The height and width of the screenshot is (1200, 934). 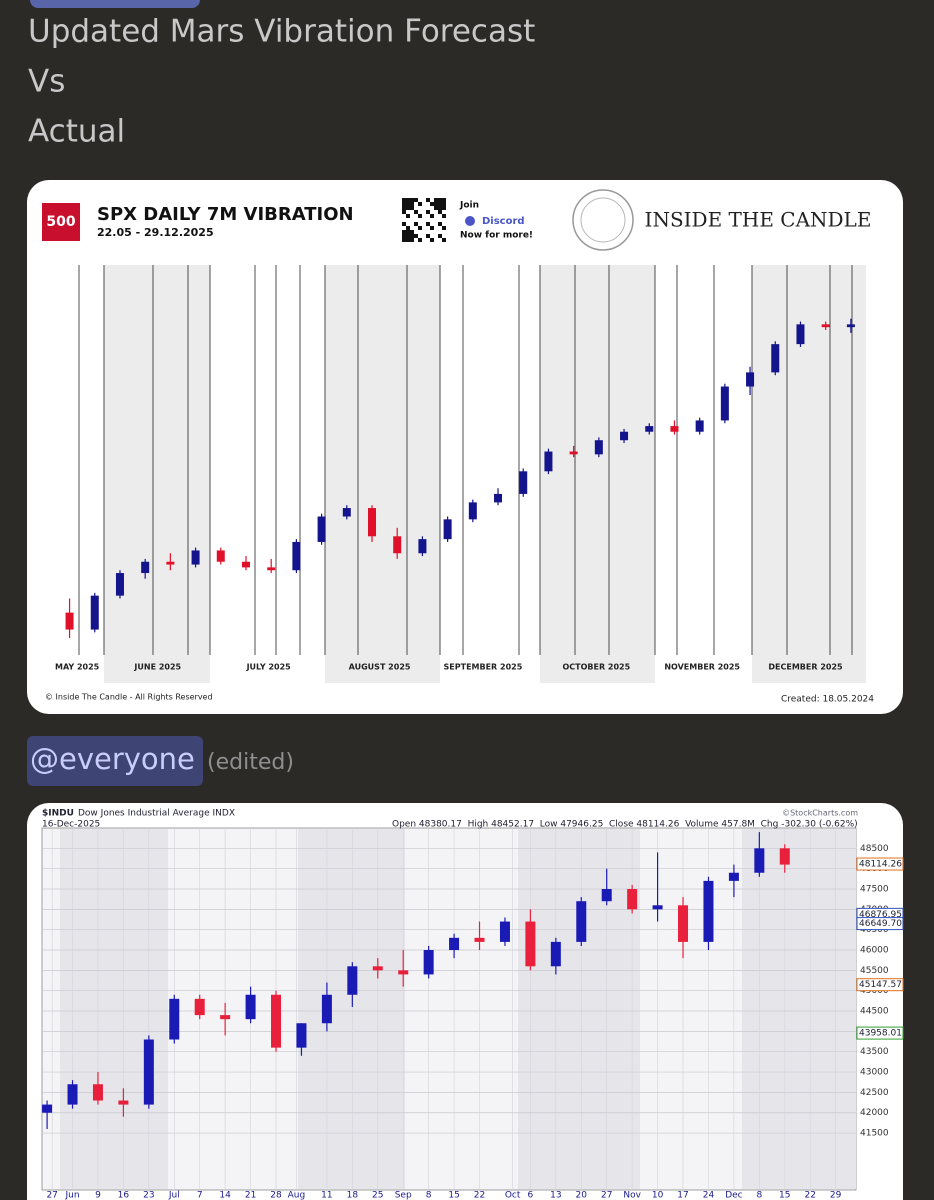 What do you see at coordinates (682, 1195) in the screenshot?
I see `x-tick-label: 17` at bounding box center [682, 1195].